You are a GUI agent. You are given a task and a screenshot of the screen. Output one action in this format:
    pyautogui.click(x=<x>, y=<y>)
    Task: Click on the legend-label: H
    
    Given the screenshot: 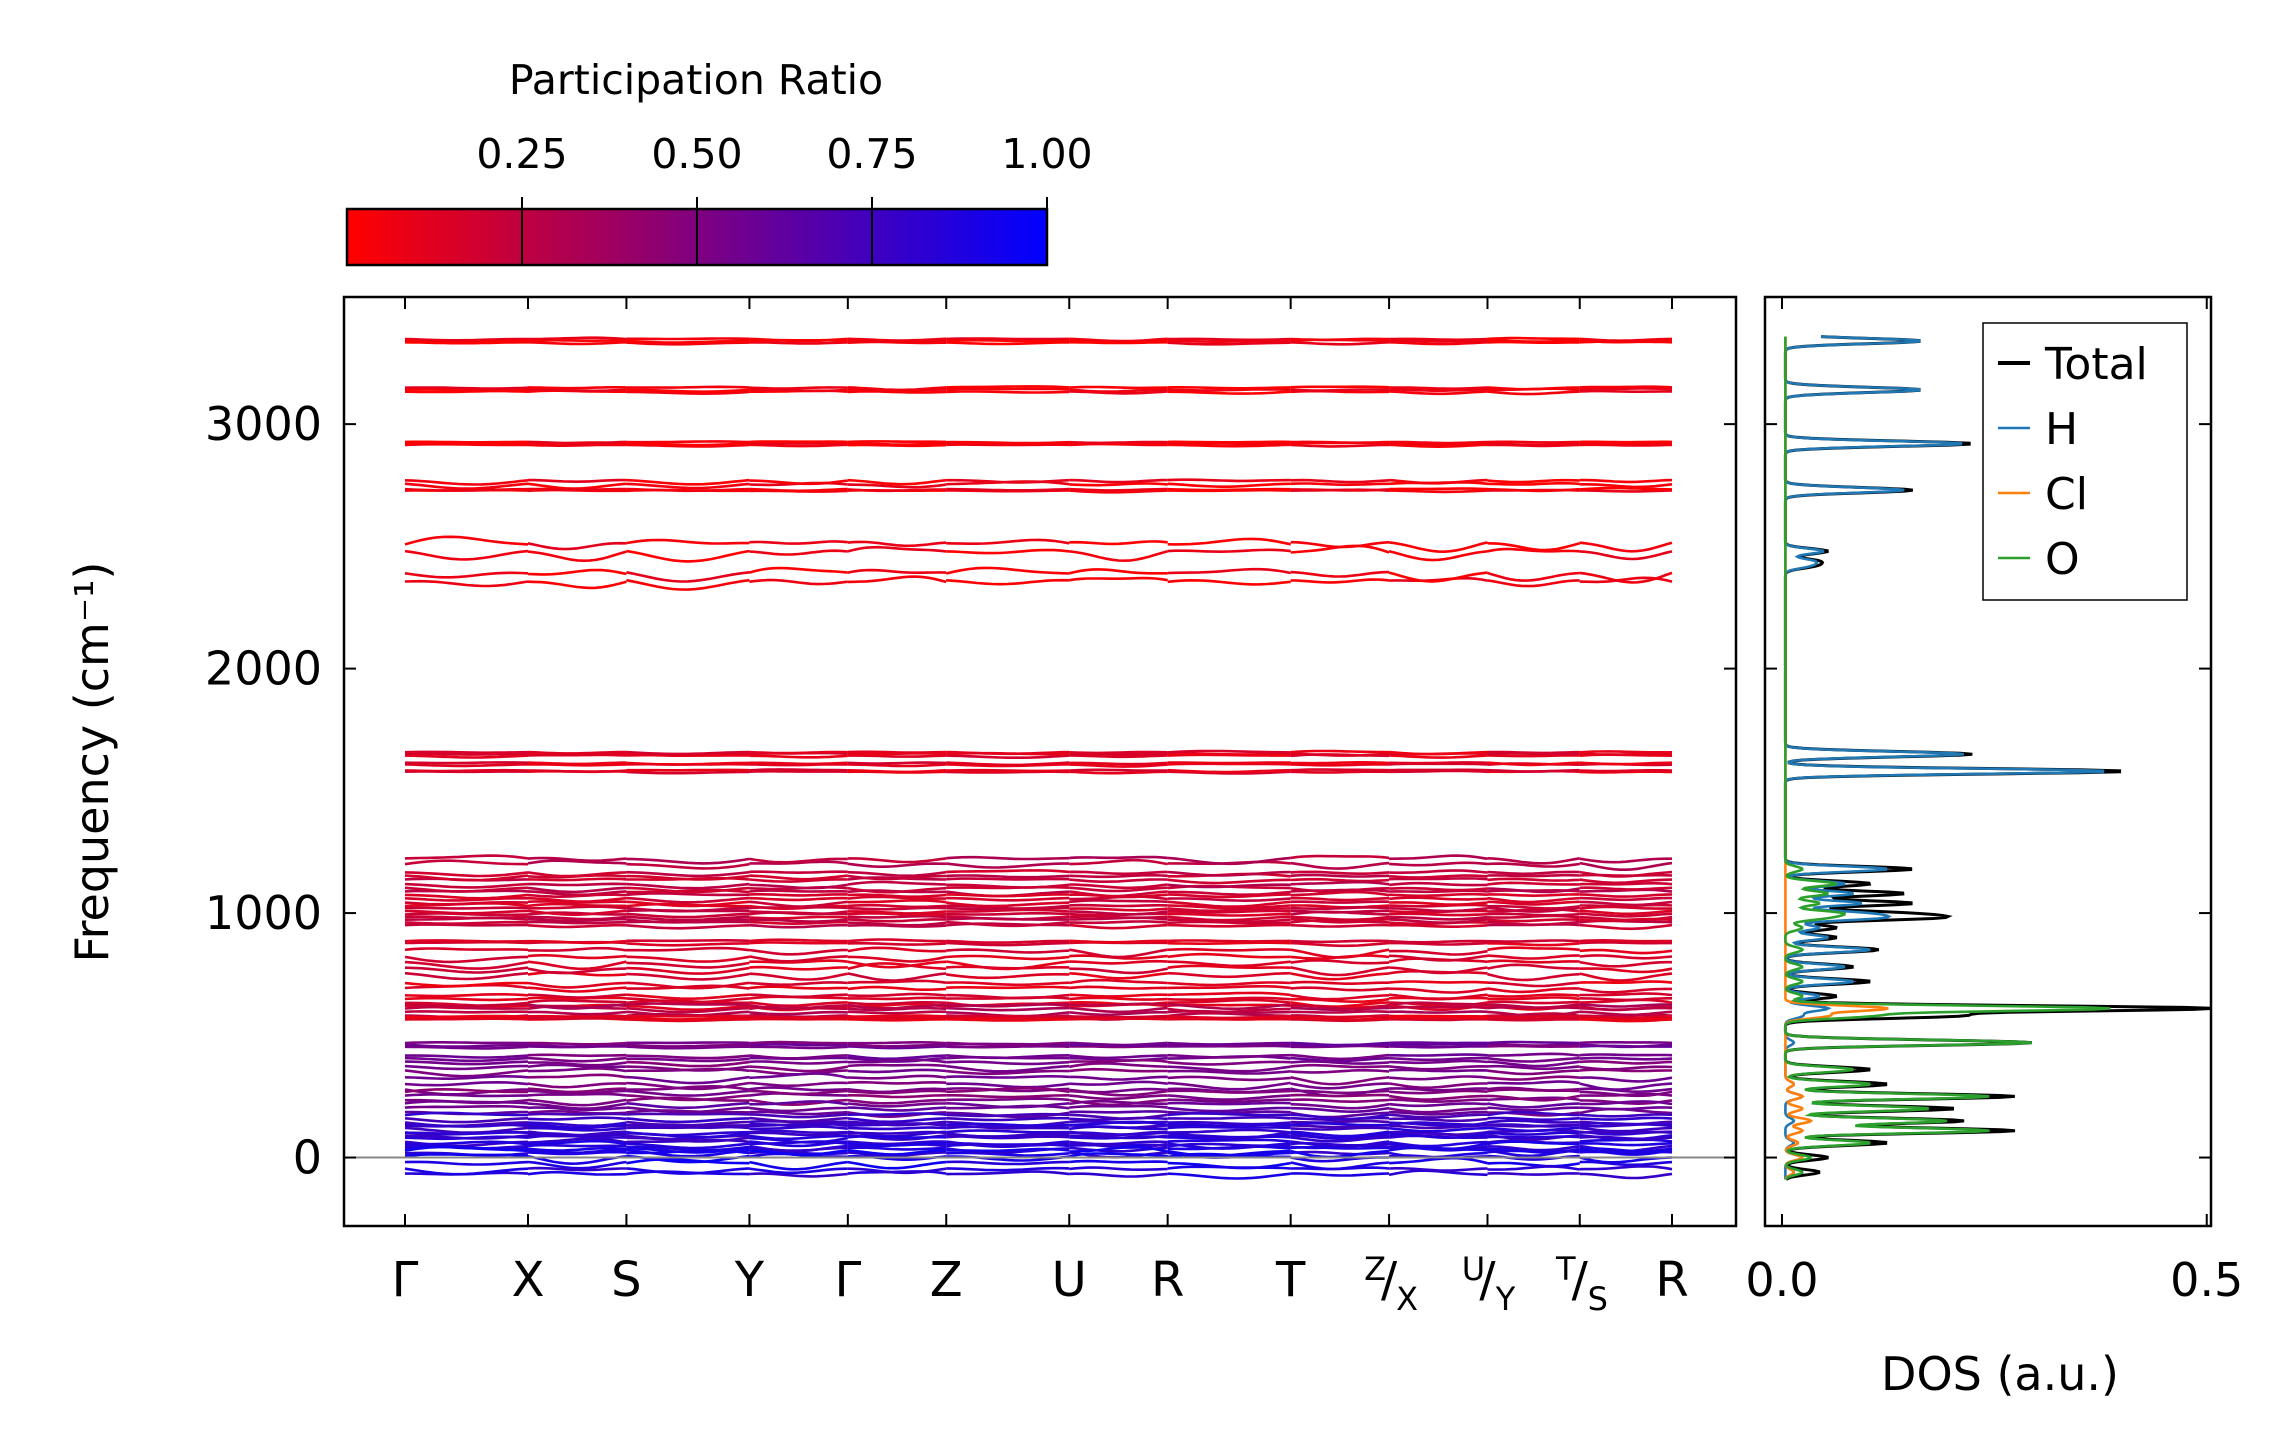 What is the action you would take?
    pyautogui.click(x=2061, y=429)
    